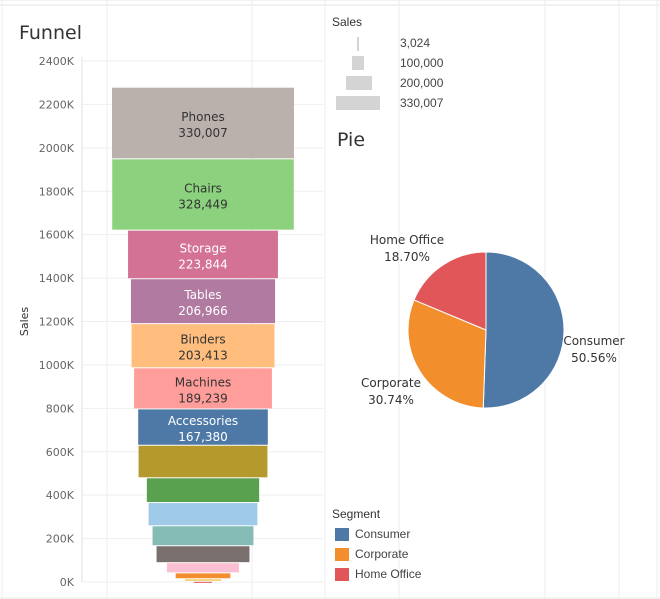 The height and width of the screenshot is (599, 660). What do you see at coordinates (57, 148) in the screenshot?
I see `y-tick-label: 2000K` at bounding box center [57, 148].